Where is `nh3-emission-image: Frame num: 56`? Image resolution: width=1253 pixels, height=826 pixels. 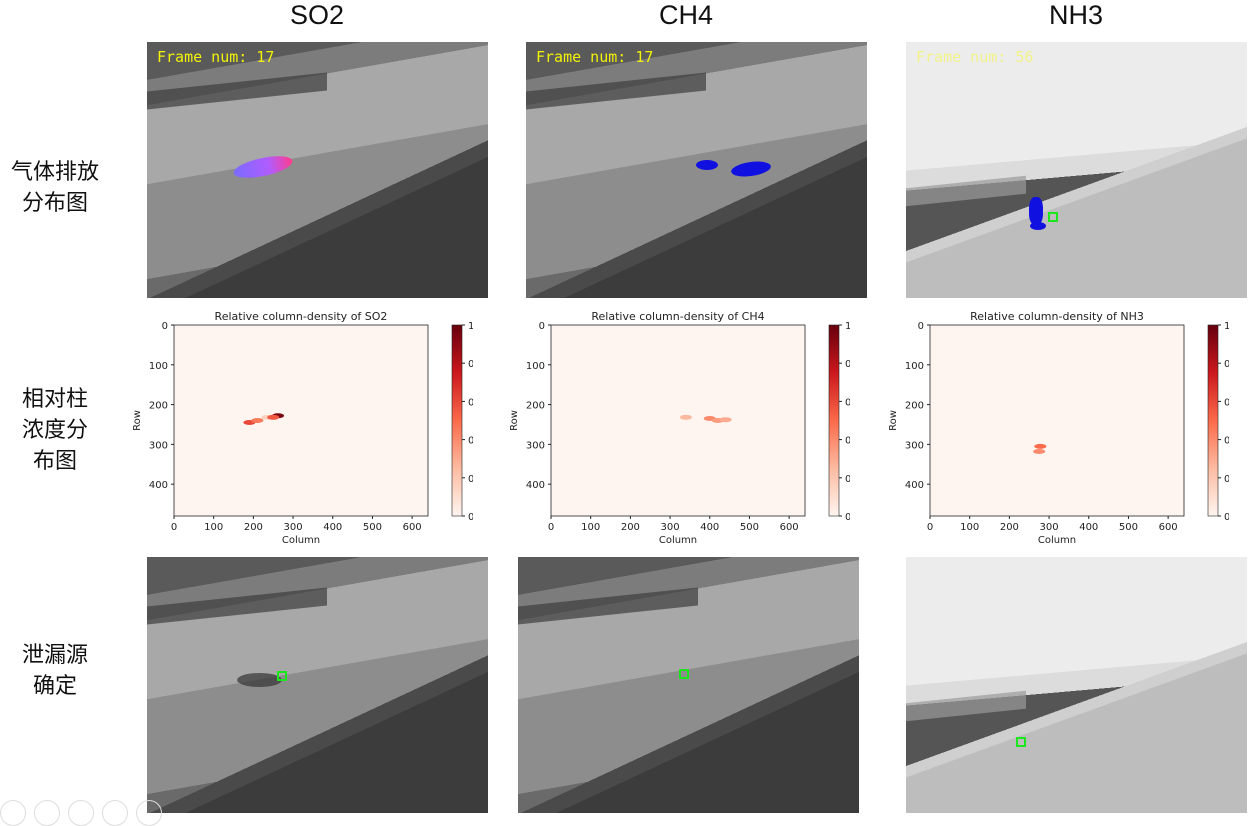 nh3-emission-image: Frame num: 56 is located at coordinates (1076, 170).